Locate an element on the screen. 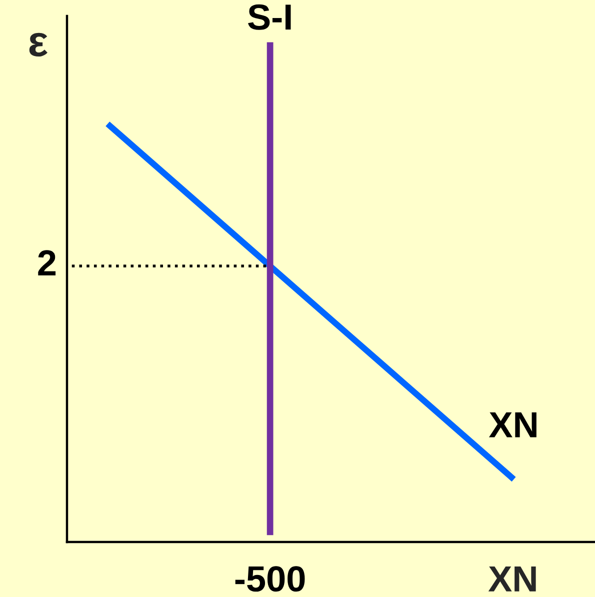 The width and height of the screenshot is (595, 597). series-label: XN is located at coordinates (512, 425).